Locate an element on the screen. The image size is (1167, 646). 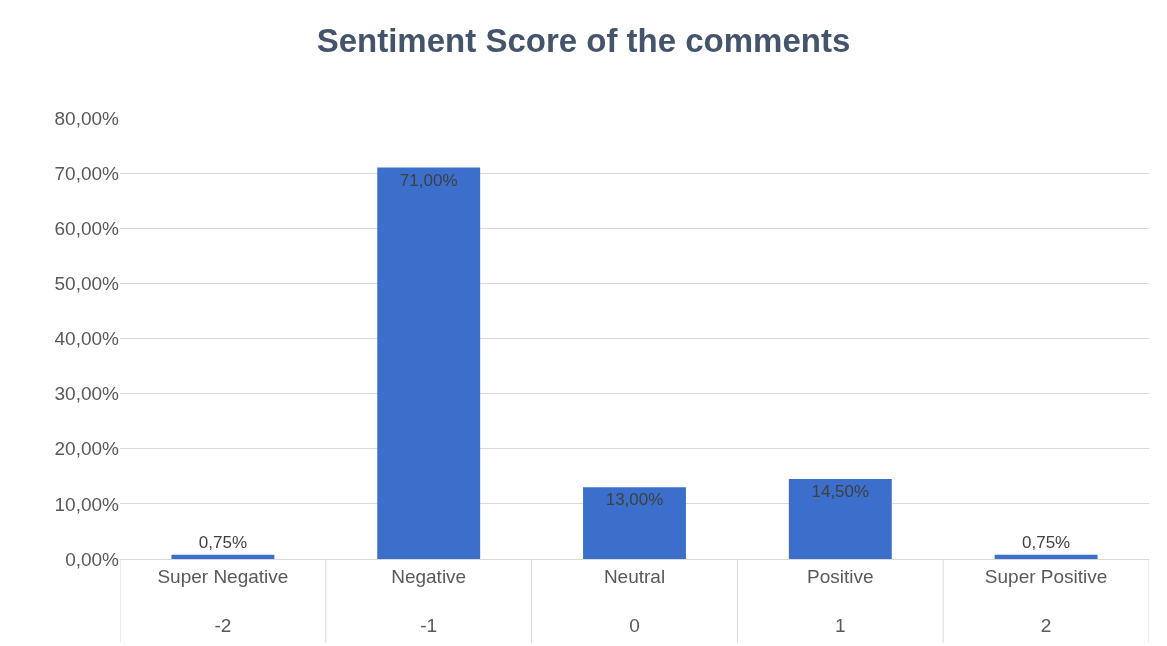
category-label: Neutral 0 is located at coordinates (634, 601).